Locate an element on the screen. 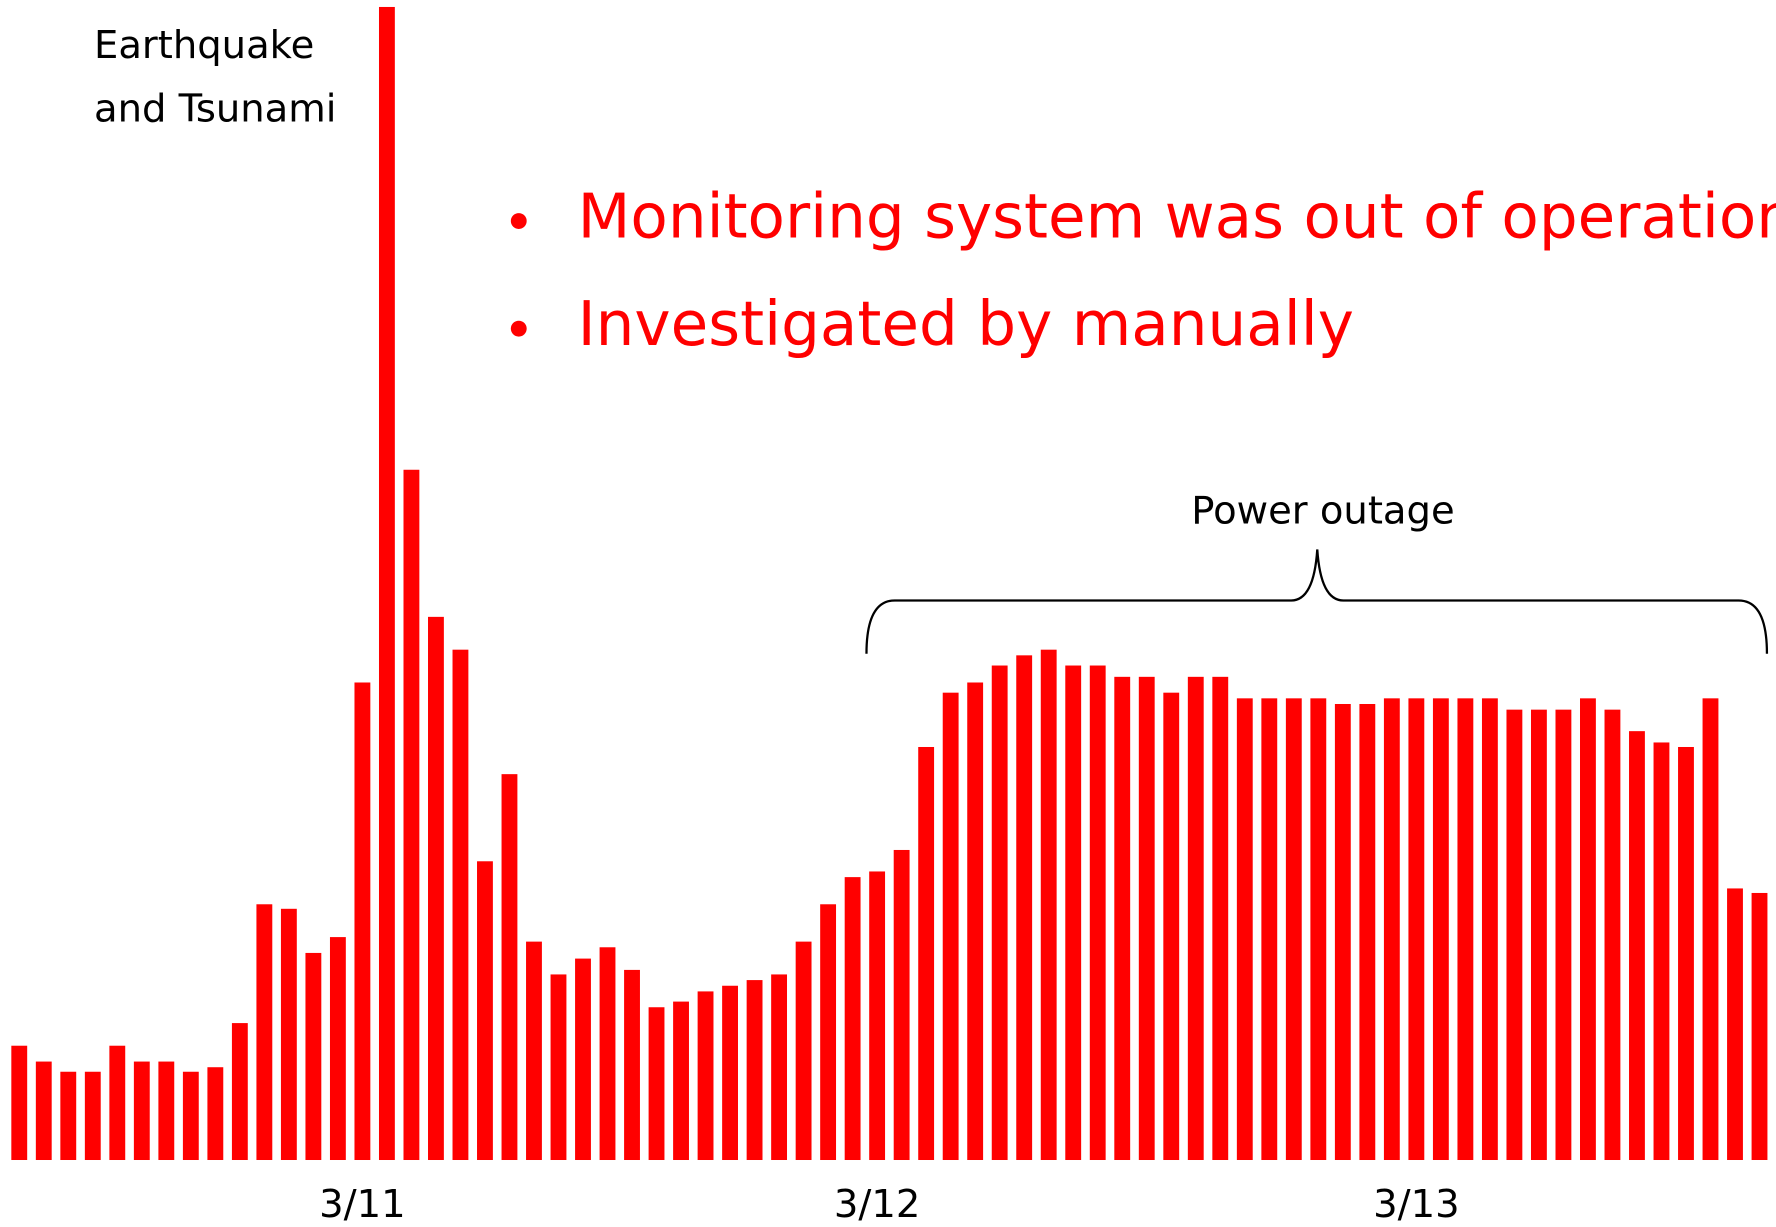 This screenshot has width=1776, height=1227. bracket is located at coordinates (1317, 601).